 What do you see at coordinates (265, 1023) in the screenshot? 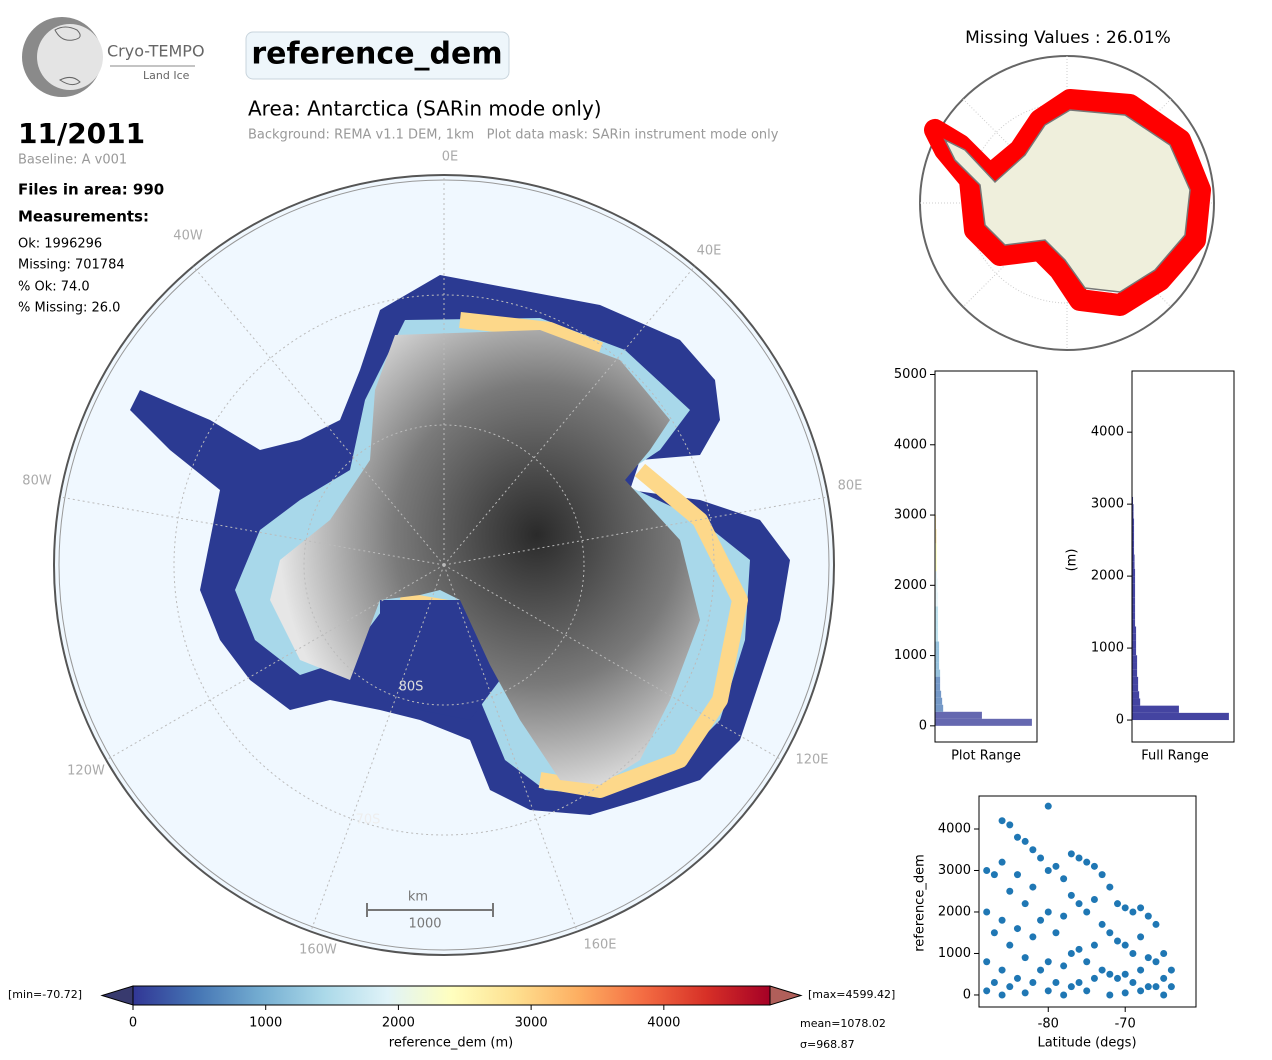
I see `x-tick-label: 1000` at bounding box center [265, 1023].